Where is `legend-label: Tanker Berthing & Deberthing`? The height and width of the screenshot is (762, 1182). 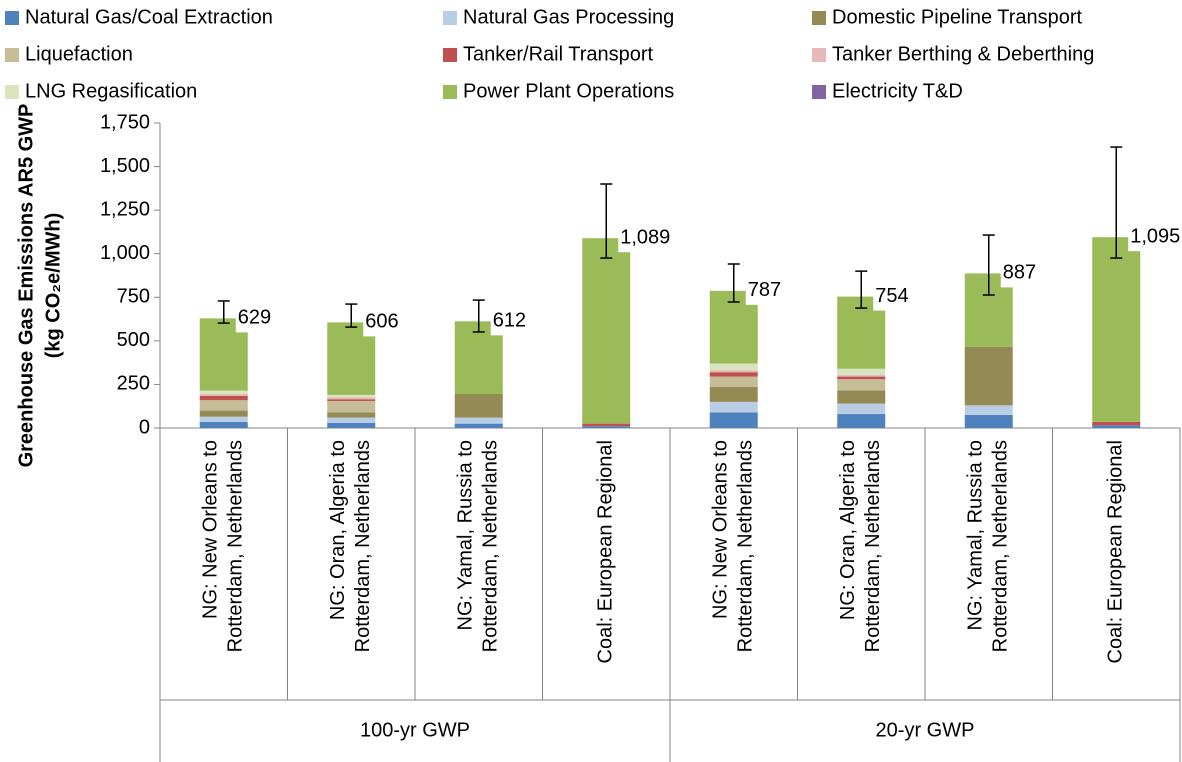 legend-label: Tanker Berthing & Deberthing is located at coordinates (963, 54).